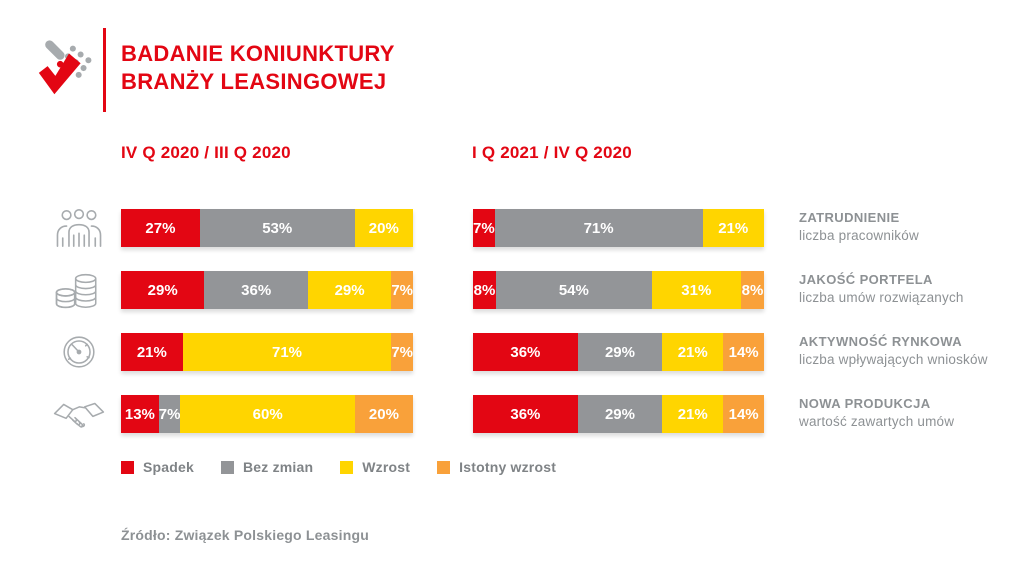 This screenshot has width=1024, height=576. I want to click on category-title: NOWA PRODUKCJA, so click(865, 404).